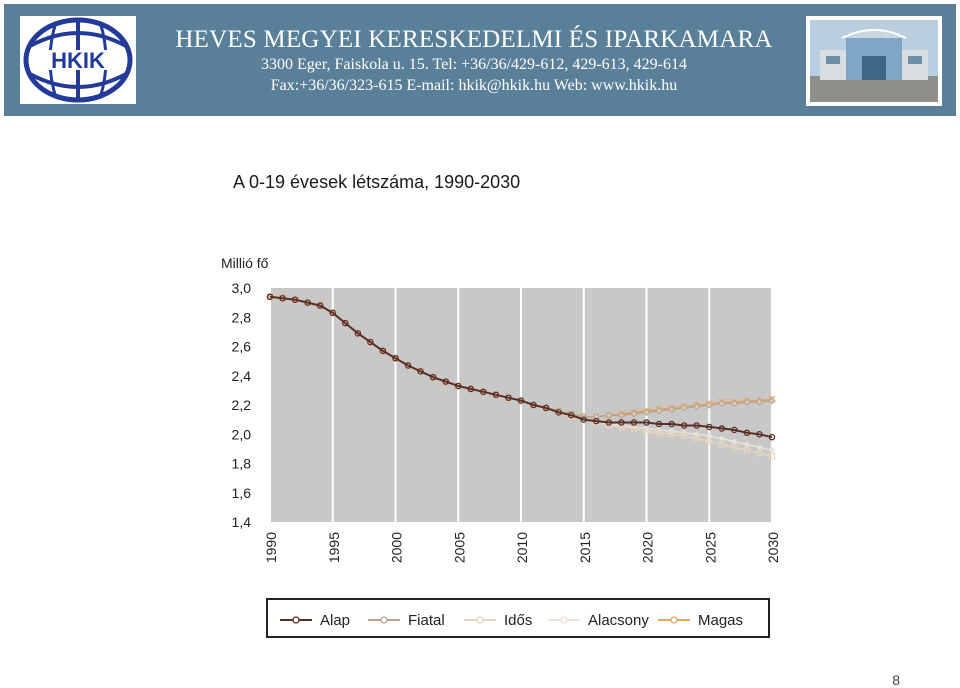 This screenshot has width=960, height=688. I want to click on building-image-icon, so click(874, 61).